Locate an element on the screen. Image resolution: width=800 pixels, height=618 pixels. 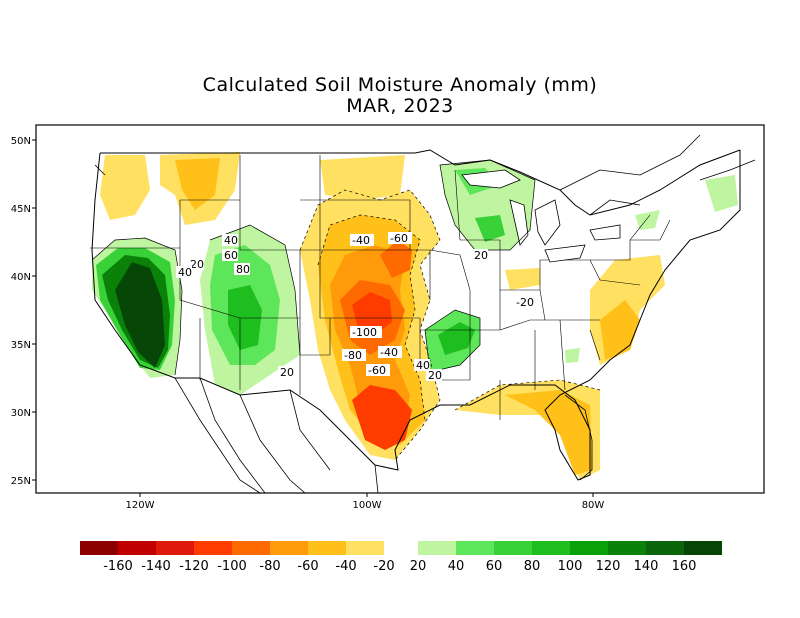
dry-zone-florida is located at coordinates (548, 432).